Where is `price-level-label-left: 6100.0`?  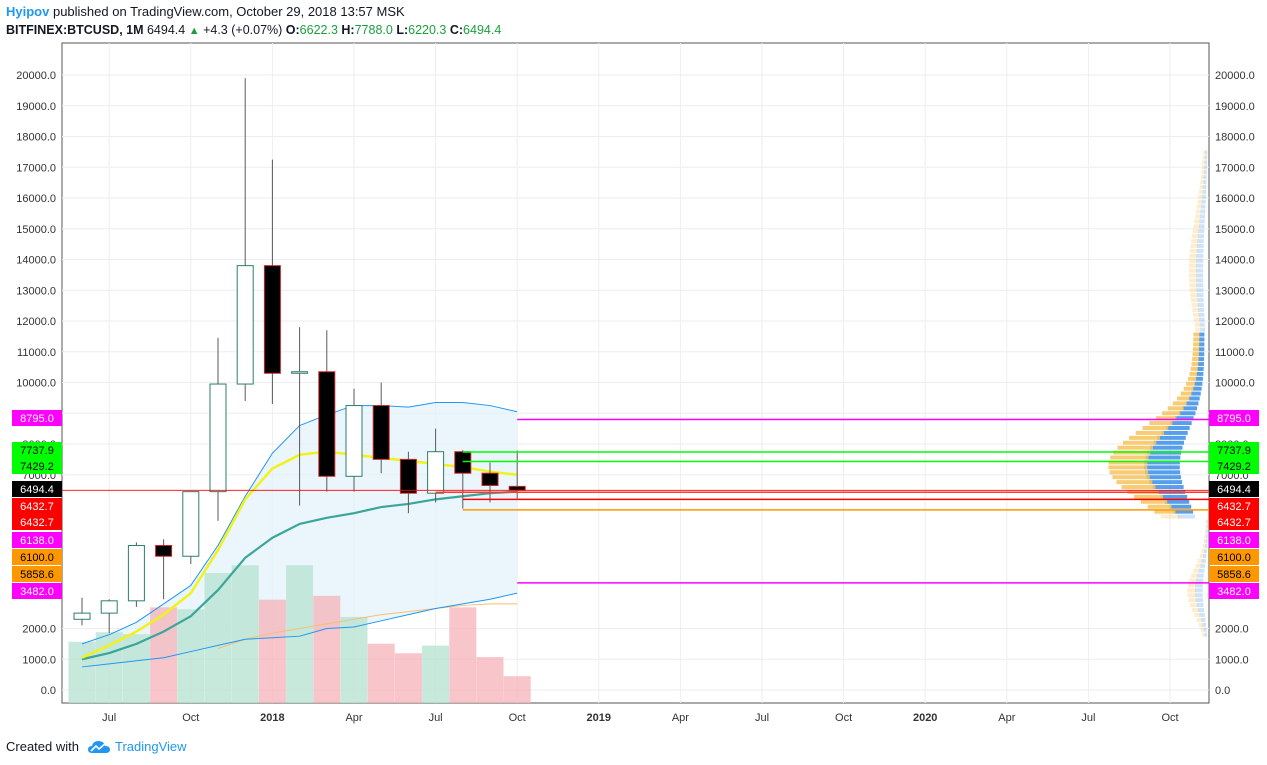
price-level-label-left: 6100.0 is located at coordinates (37, 558).